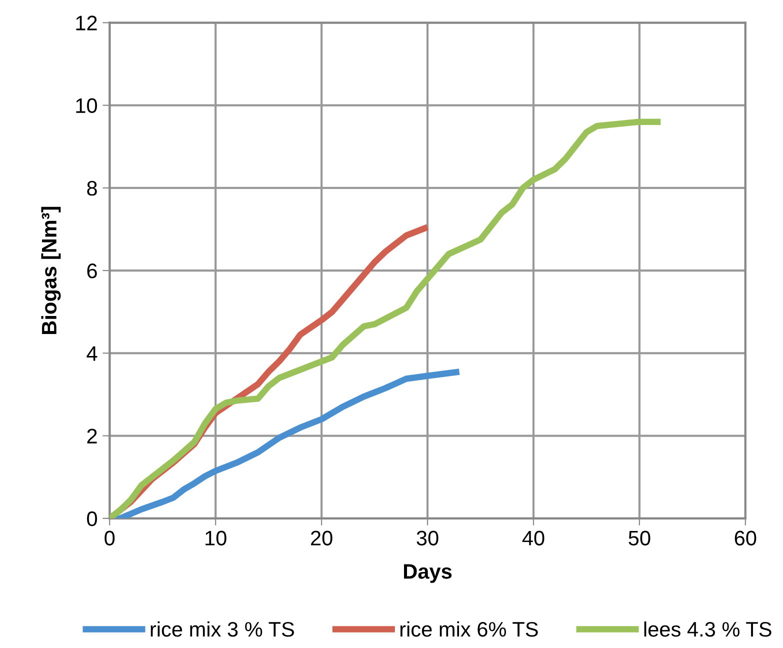 This screenshot has width=783, height=648. I want to click on x-axis-title: Days, so click(428, 573).